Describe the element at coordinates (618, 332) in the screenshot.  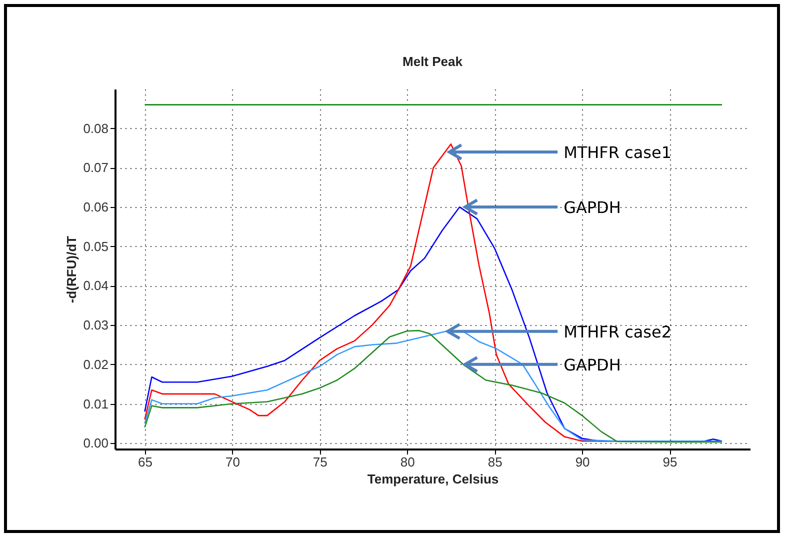
I see `annotation: MTHFR case2` at that location.